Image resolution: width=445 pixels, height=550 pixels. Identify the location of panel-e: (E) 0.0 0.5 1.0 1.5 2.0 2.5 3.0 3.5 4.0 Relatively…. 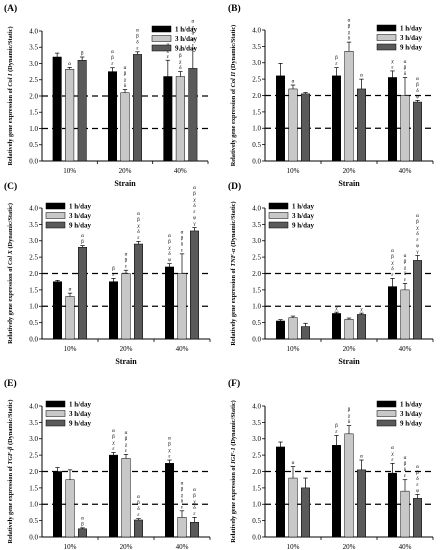
(107, 464).